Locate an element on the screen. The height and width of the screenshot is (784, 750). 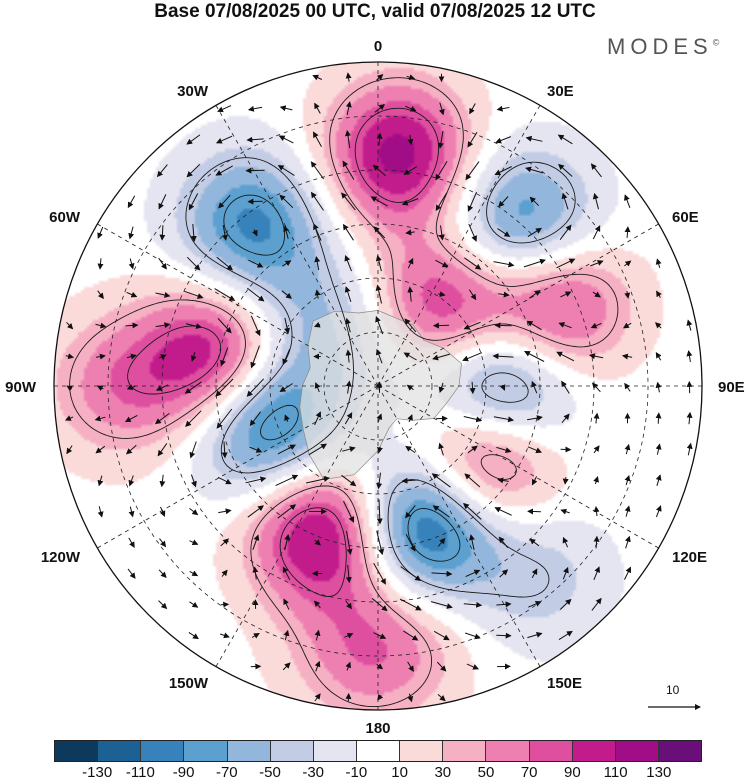
lon-label-90e: 90E is located at coordinates (731, 387).